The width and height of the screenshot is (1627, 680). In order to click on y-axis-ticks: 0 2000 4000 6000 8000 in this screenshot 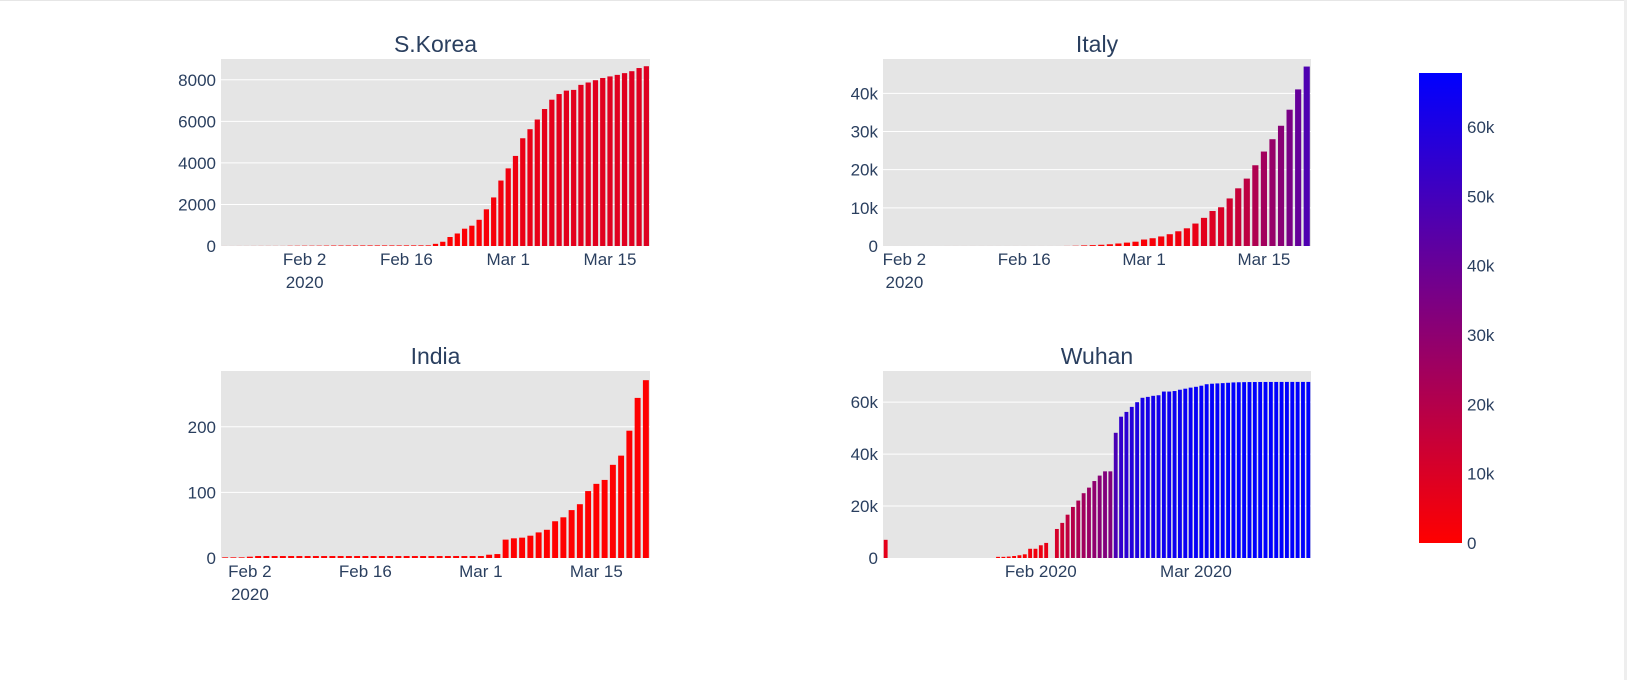, I will do `click(197, 163)`.